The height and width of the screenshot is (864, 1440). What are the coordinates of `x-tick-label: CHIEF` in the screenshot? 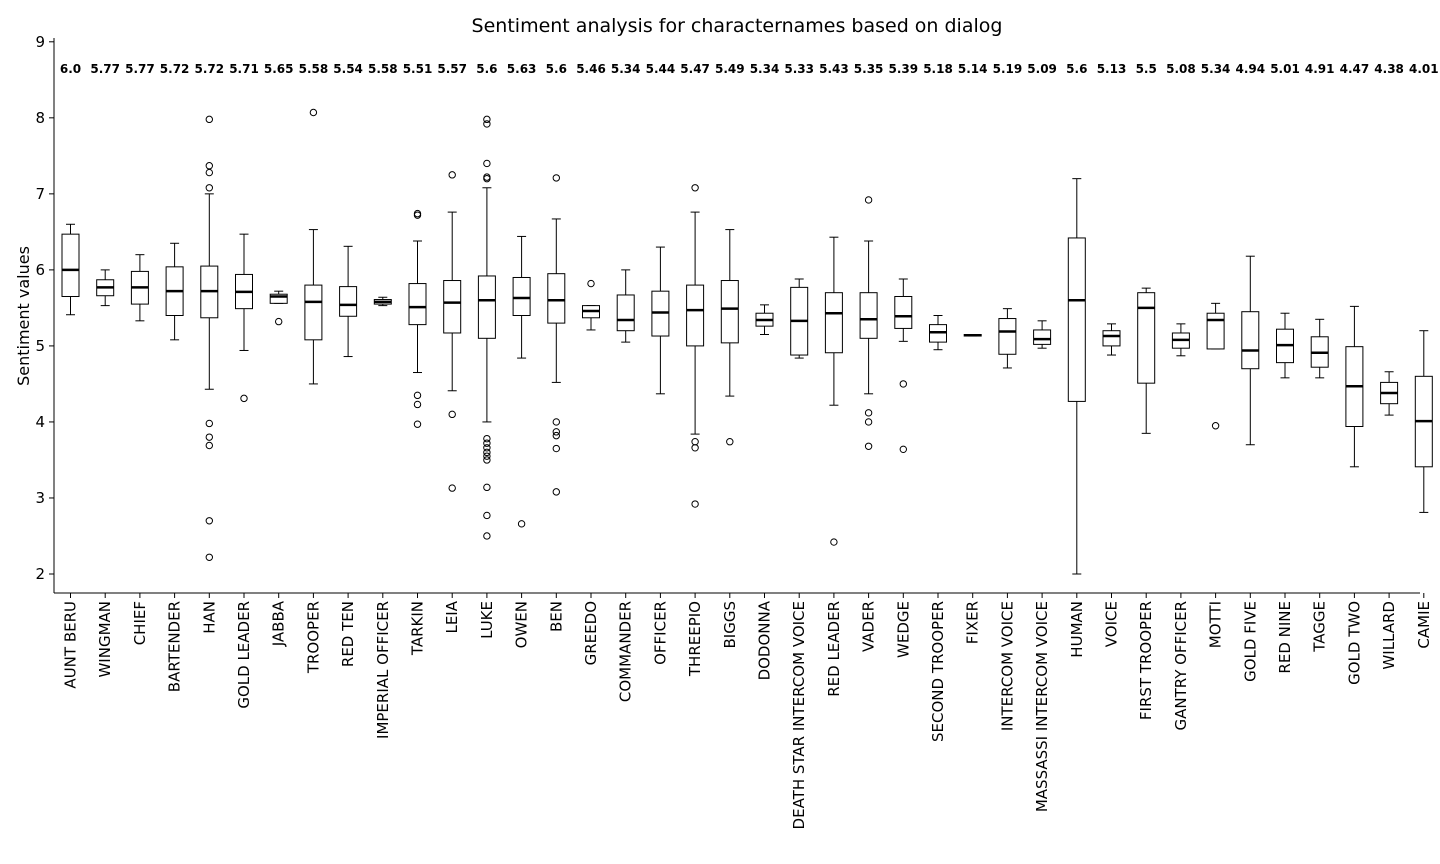 It's located at (140, 623).